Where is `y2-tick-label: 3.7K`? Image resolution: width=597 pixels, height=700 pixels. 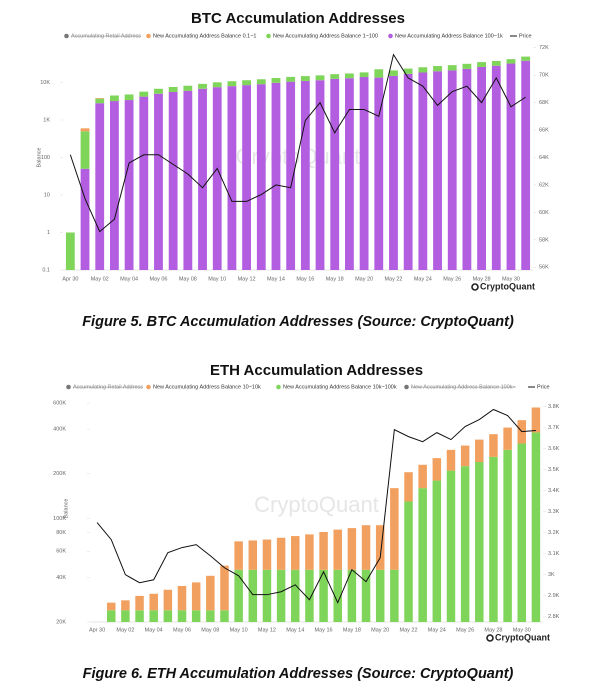
y2-tick-label: 3.7K is located at coordinates (554, 428).